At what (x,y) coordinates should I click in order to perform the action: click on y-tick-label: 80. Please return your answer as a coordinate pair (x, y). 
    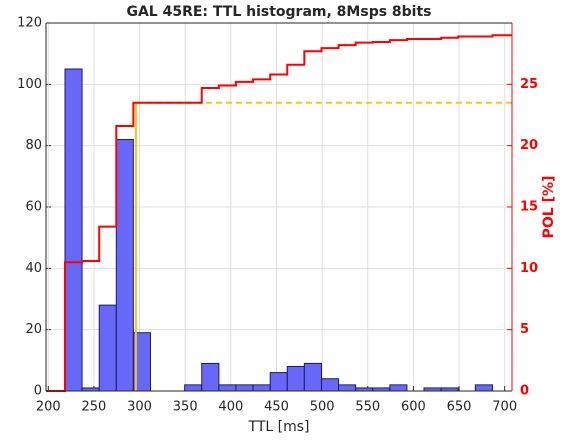
    Looking at the image, I should click on (33, 145).